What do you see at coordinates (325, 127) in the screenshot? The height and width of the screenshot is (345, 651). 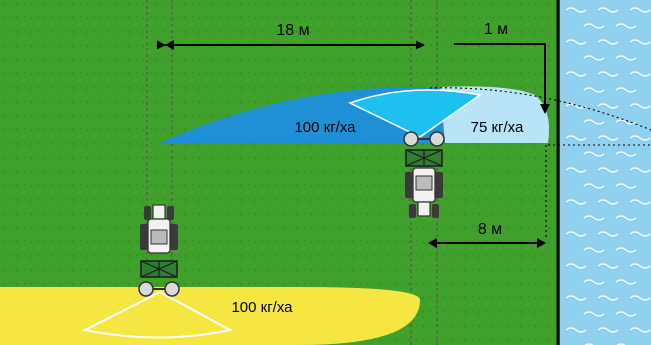 I see `rate-main-label: 100 кг/ха` at bounding box center [325, 127].